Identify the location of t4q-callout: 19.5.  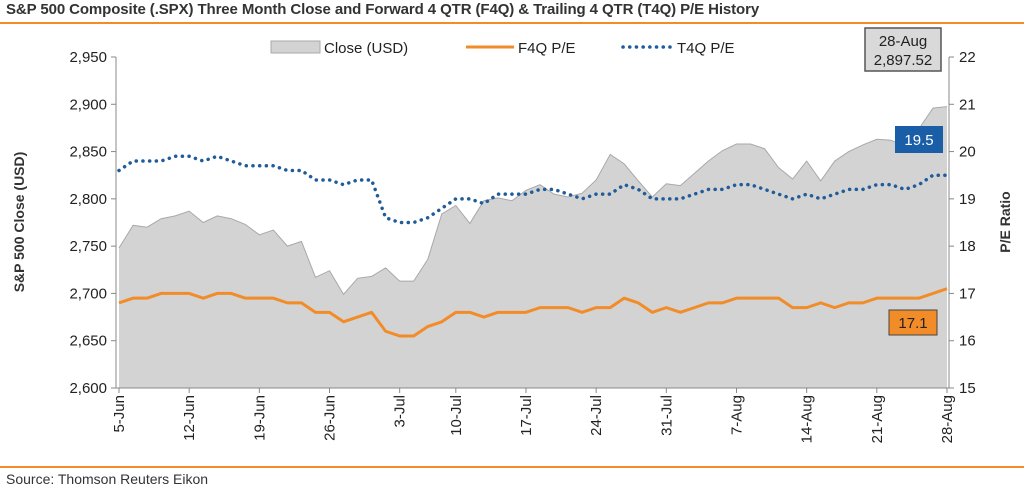
(919, 139).